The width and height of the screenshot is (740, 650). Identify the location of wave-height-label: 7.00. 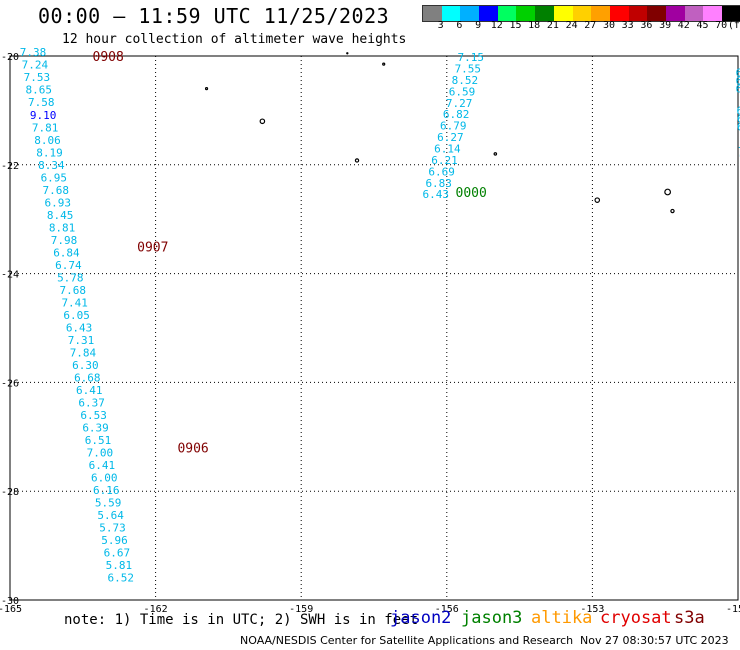
(100, 453).